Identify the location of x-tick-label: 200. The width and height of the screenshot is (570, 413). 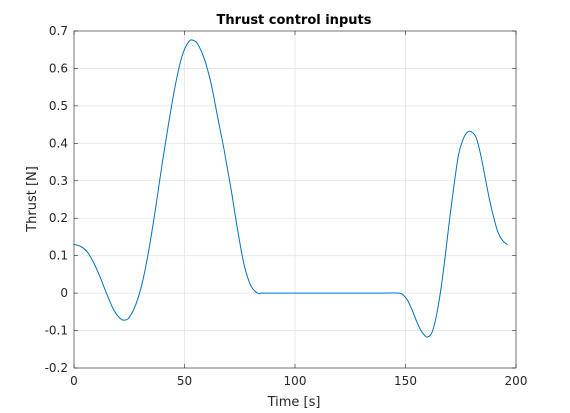
(516, 381).